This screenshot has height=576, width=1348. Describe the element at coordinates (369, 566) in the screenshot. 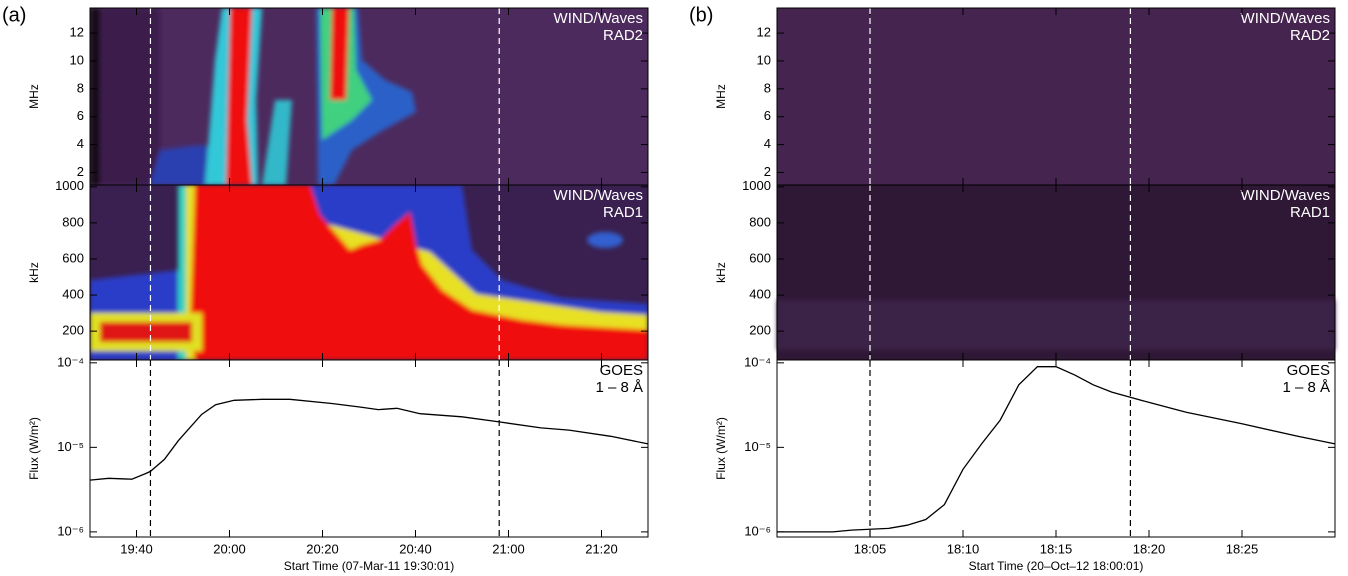

I see `x-axis-label: Start Time (07-Mar-11 19:30:01)` at that location.